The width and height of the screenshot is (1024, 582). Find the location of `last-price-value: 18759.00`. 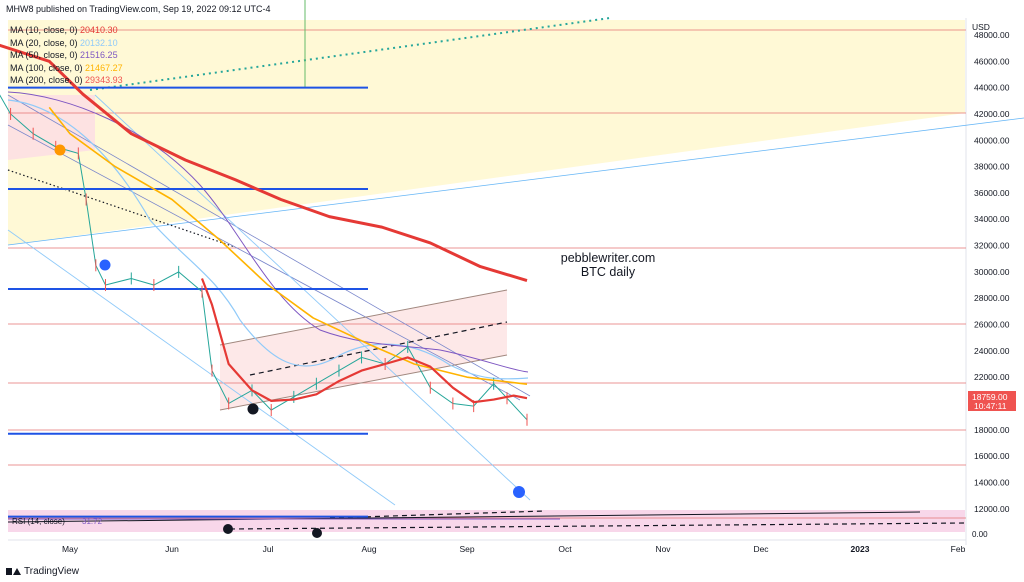

last-price-value: 18759.00 is located at coordinates (990, 397).